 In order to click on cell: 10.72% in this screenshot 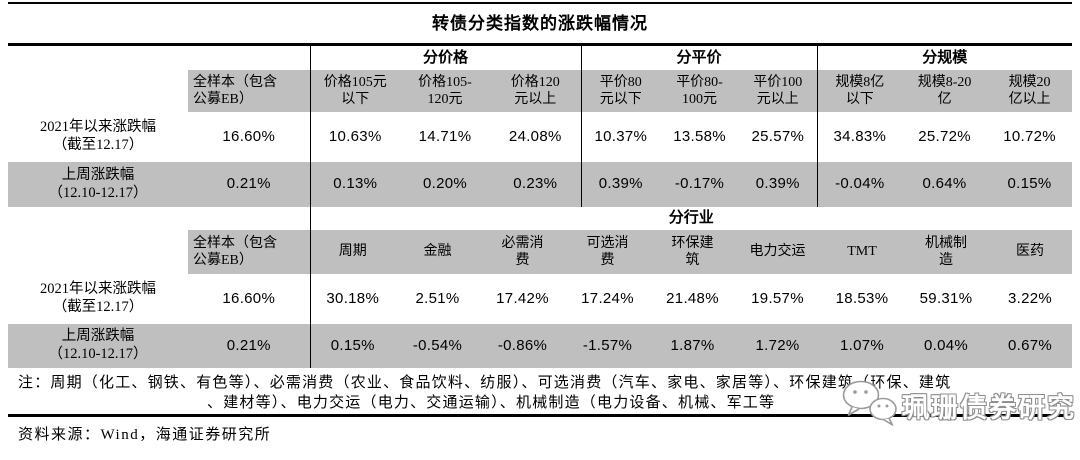, I will do `click(1029, 136)`.